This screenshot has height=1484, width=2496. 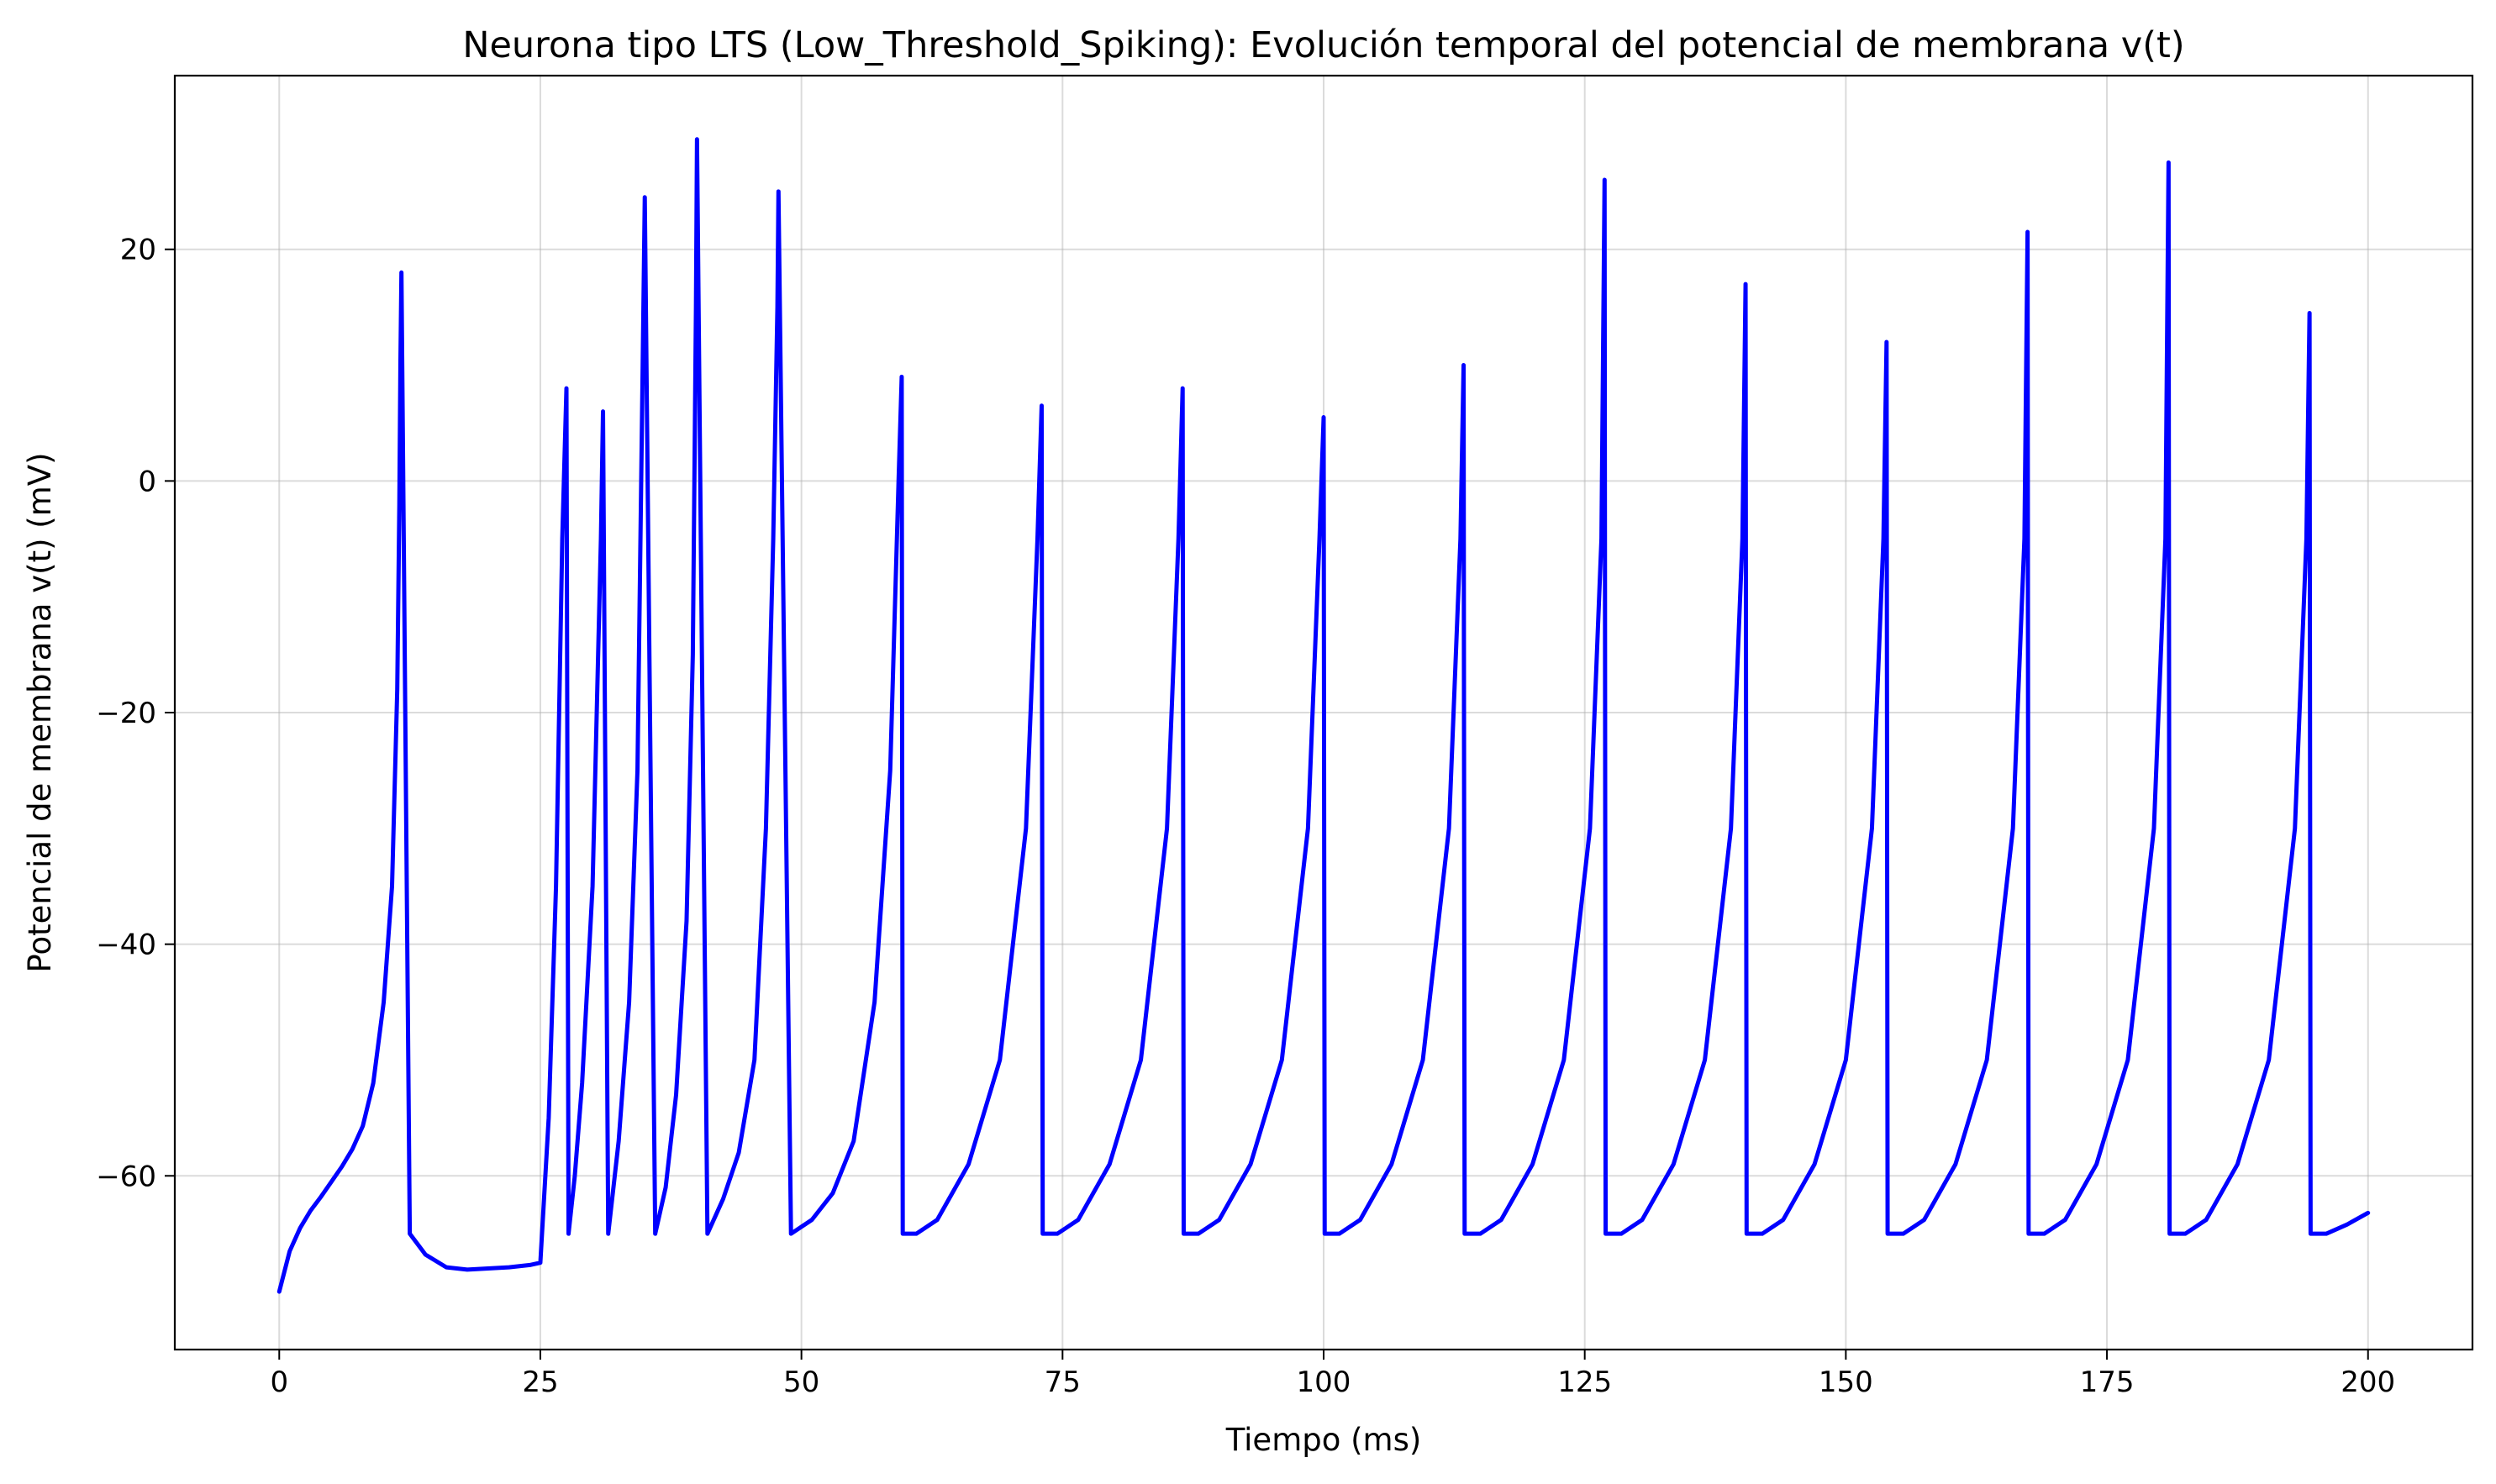 What do you see at coordinates (2107, 1382) in the screenshot?
I see `x-tick-label: 175` at bounding box center [2107, 1382].